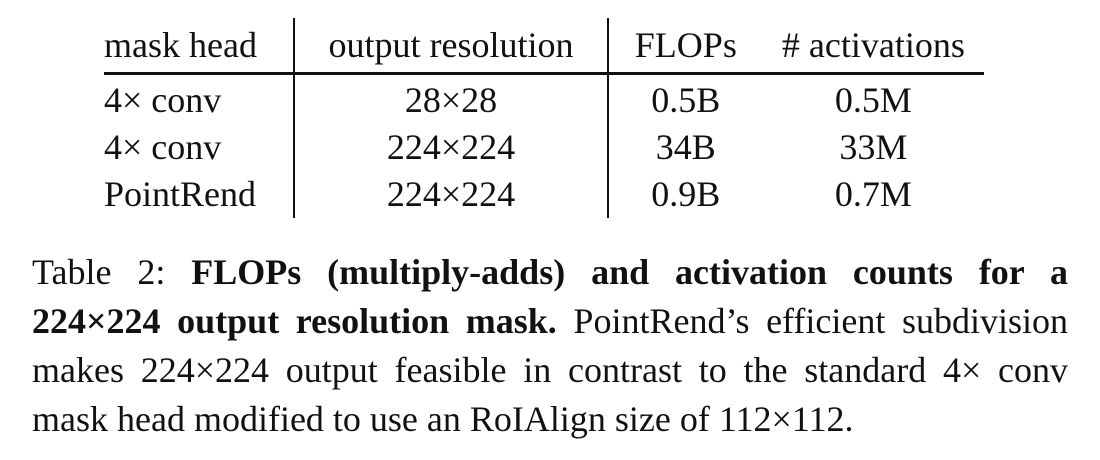 The height and width of the screenshot is (460, 1100). I want to click on cell-flops: 0.5B, so click(686, 100).